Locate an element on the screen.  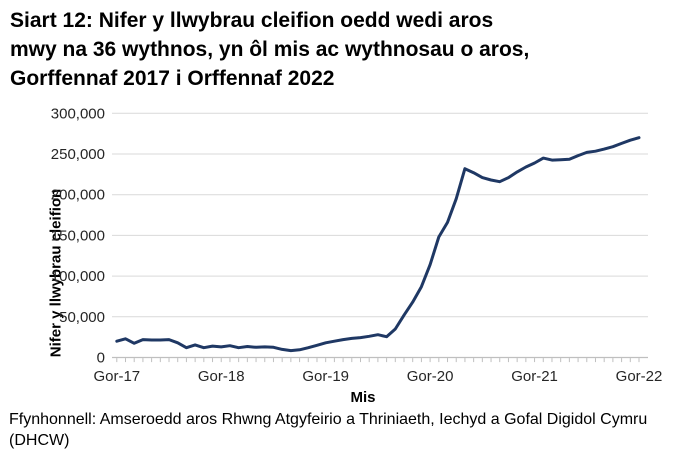
source-note-line: (DHCW) is located at coordinates (39, 440).